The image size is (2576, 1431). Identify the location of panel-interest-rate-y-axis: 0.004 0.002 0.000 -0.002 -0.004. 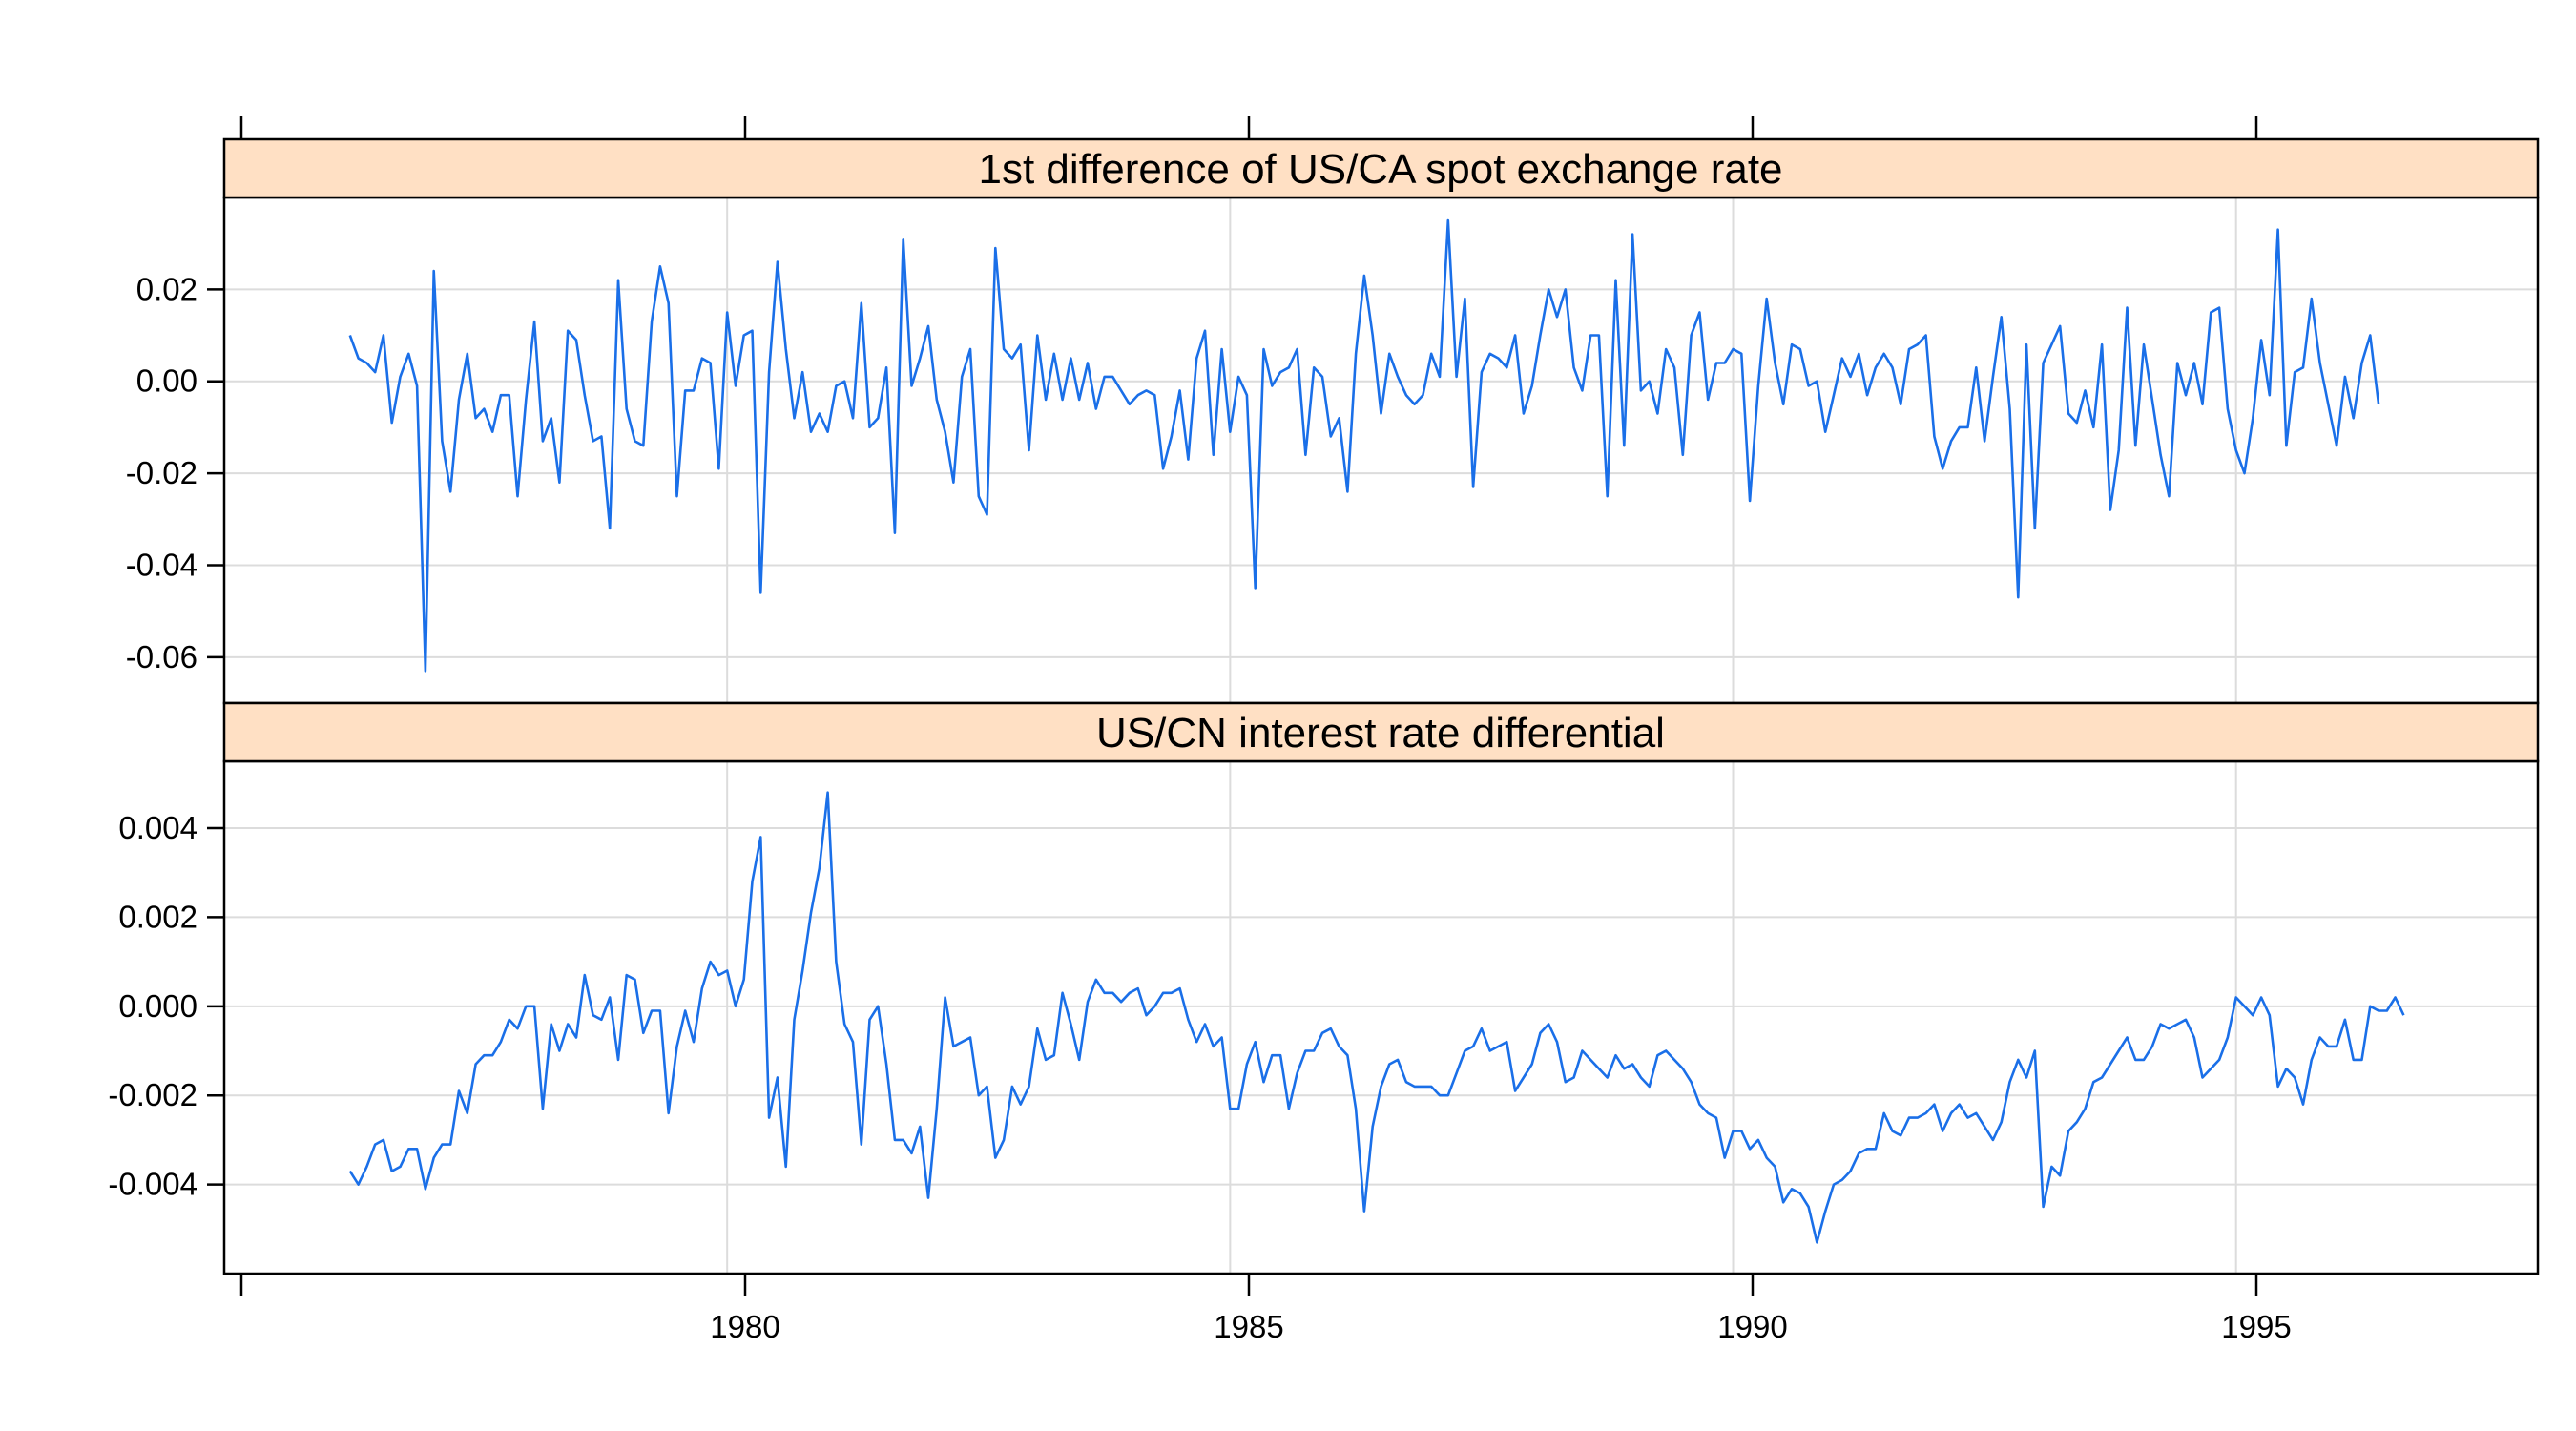
(166, 1006).